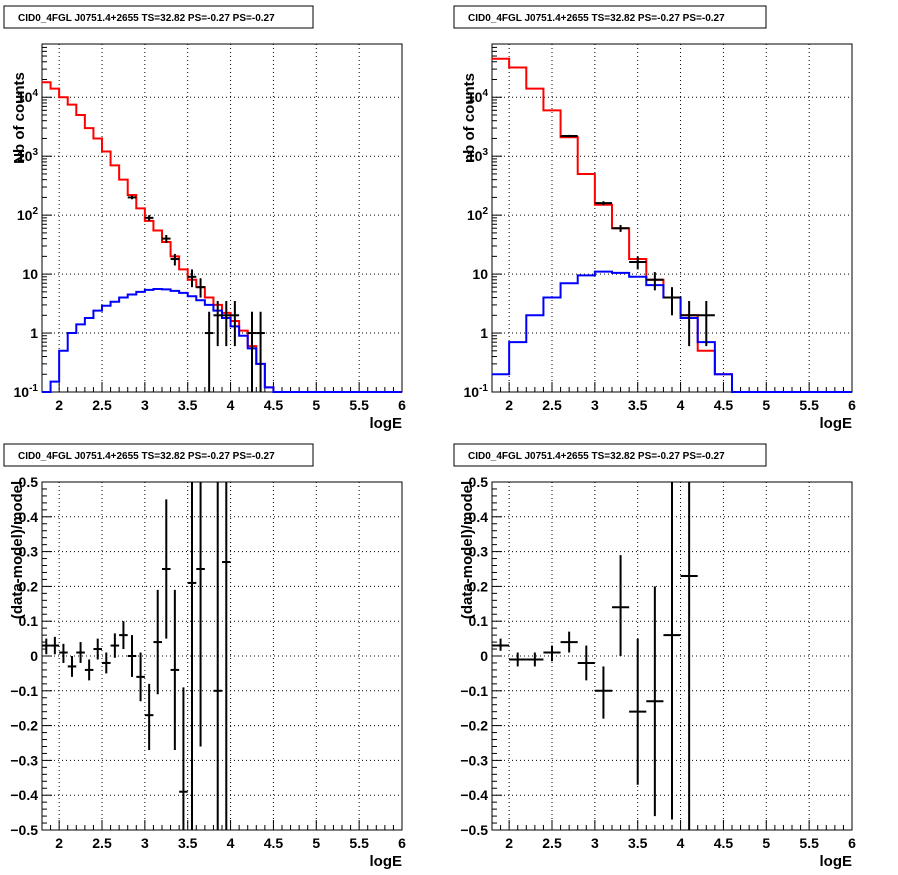  What do you see at coordinates (30, 274) in the screenshot?
I see `y-tick-label: 10` at bounding box center [30, 274].